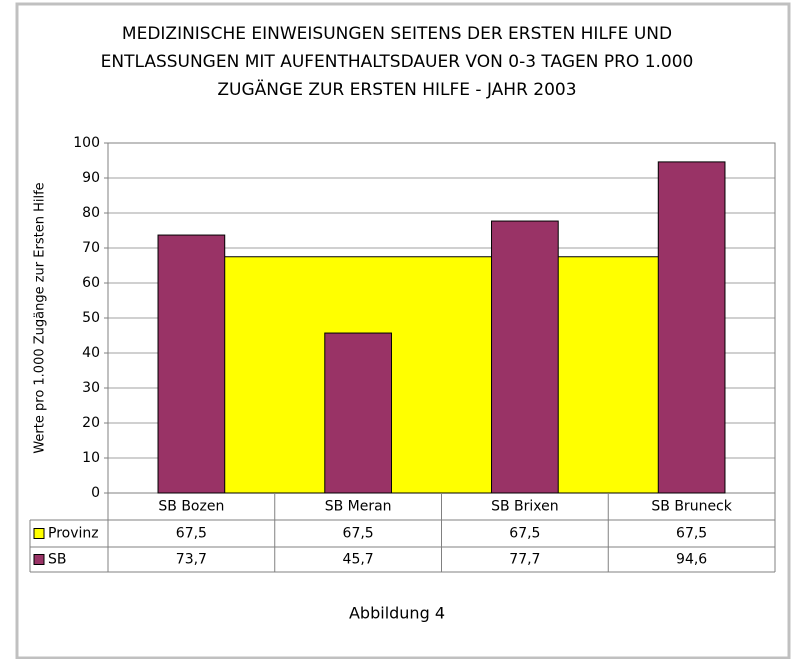 The width and height of the screenshot is (794, 663). Describe the element at coordinates (91, 353) in the screenshot. I see `y-tick-label: 40` at that location.